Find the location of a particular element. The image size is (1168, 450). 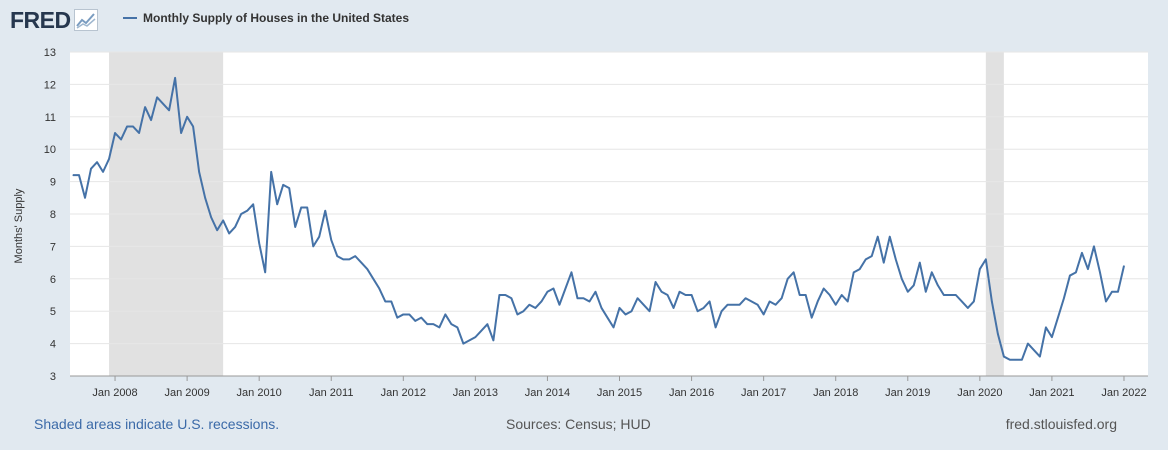

x-tick-label: Jan 2008 is located at coordinates (114, 393).